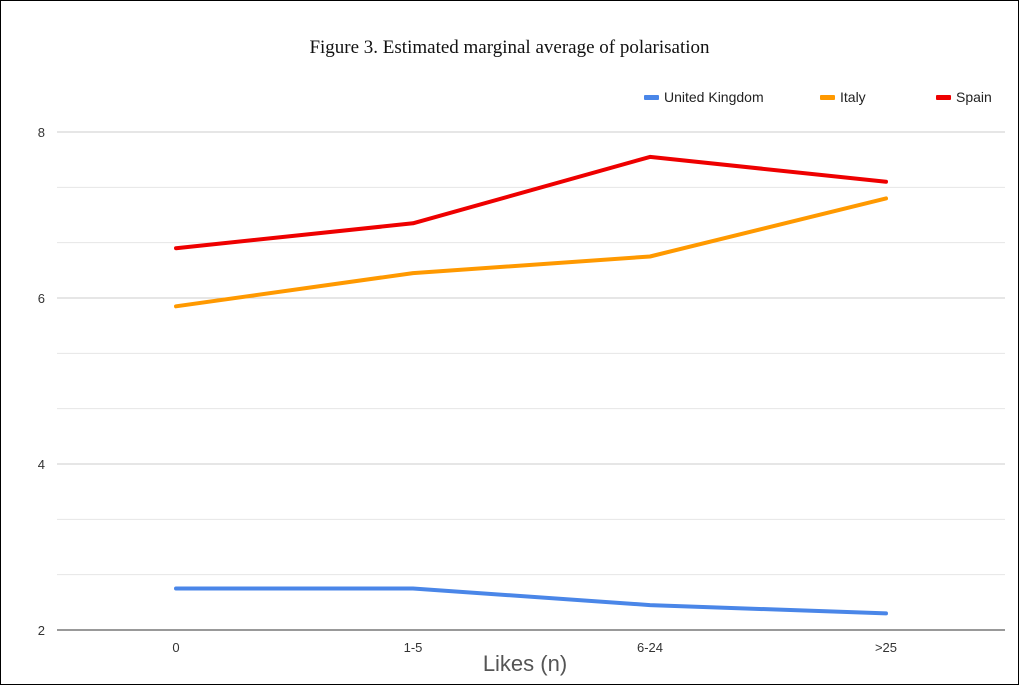  I want to click on legend-label-italy: Italy, so click(853, 97).